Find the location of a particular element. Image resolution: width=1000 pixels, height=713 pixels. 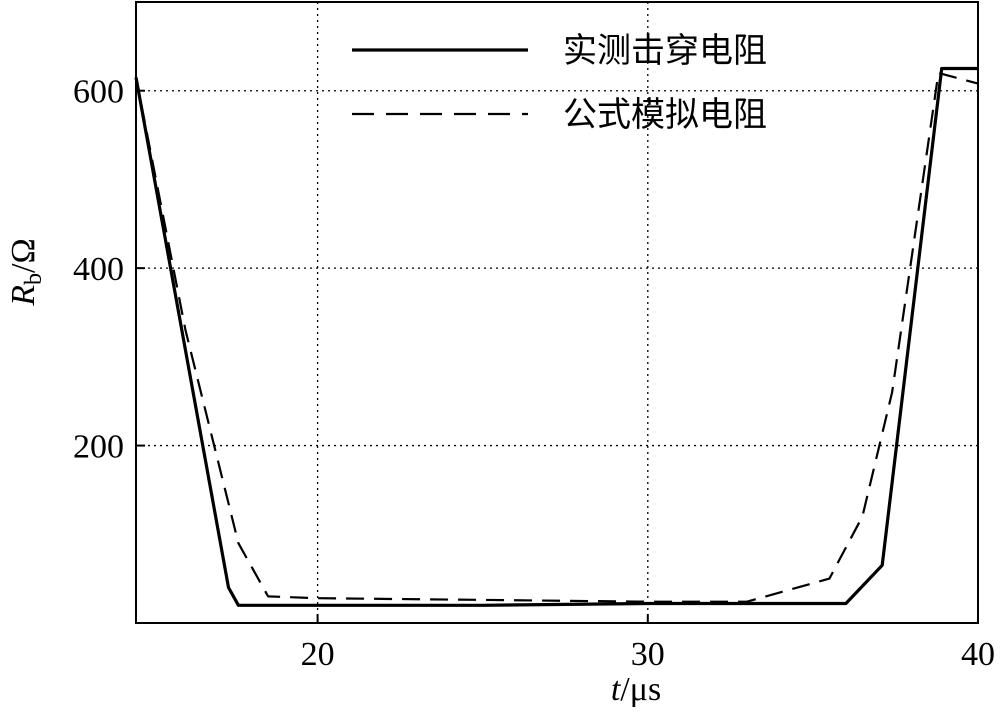

legend-label-measured: 实测击穿电阻 is located at coordinates (665, 51).